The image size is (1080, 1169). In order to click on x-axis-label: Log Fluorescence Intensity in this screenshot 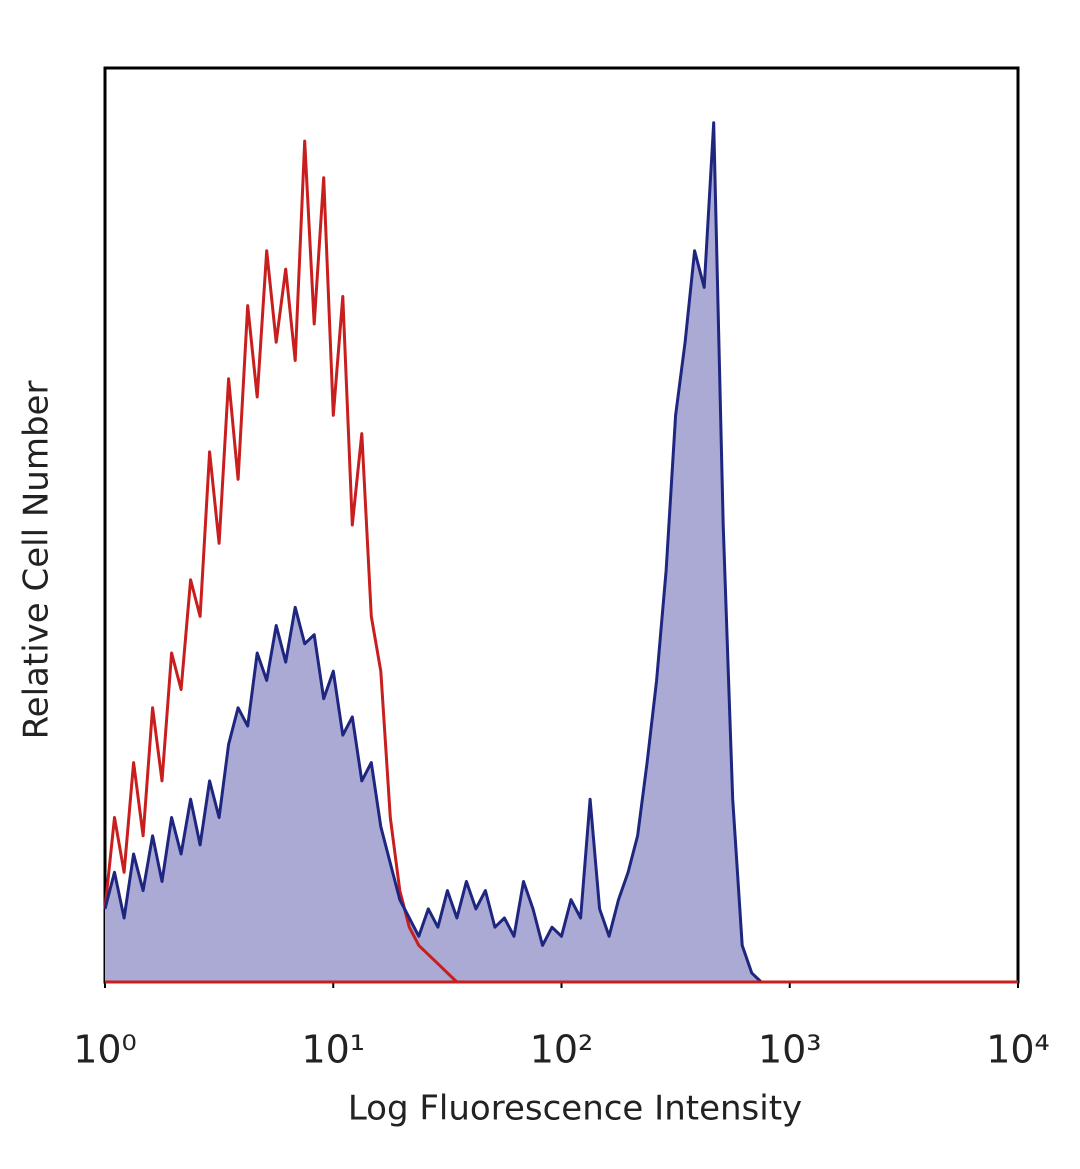, I will do `click(575, 1109)`.